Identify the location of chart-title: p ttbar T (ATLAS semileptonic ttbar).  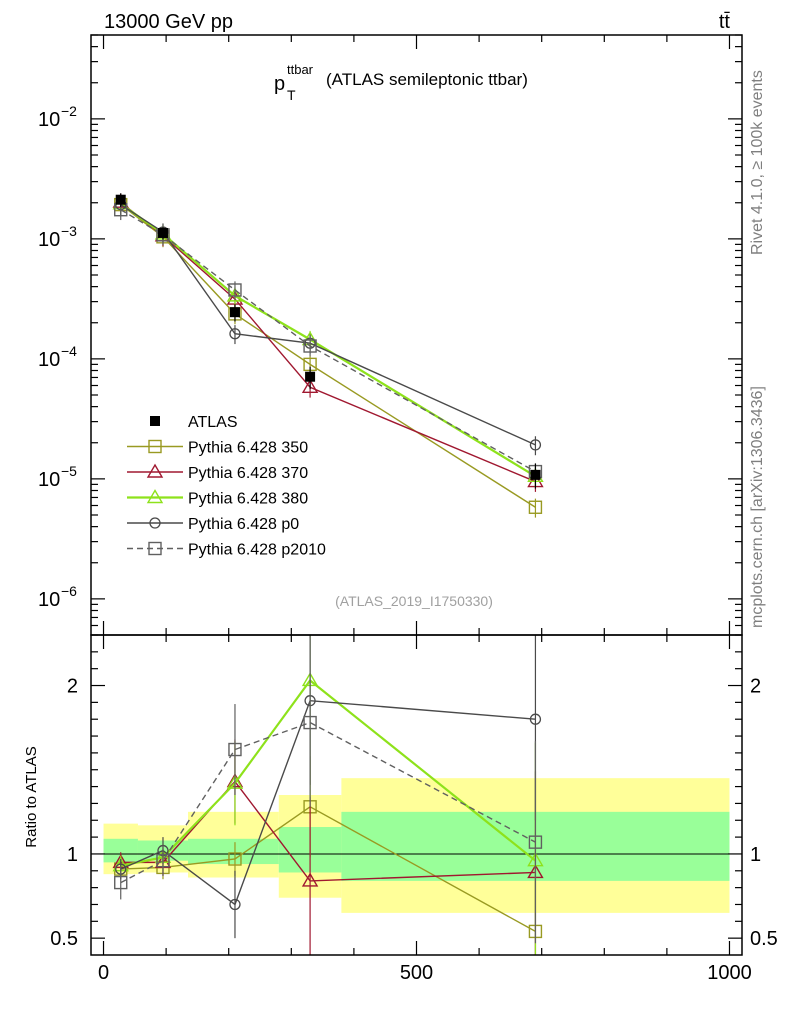
(401, 82).